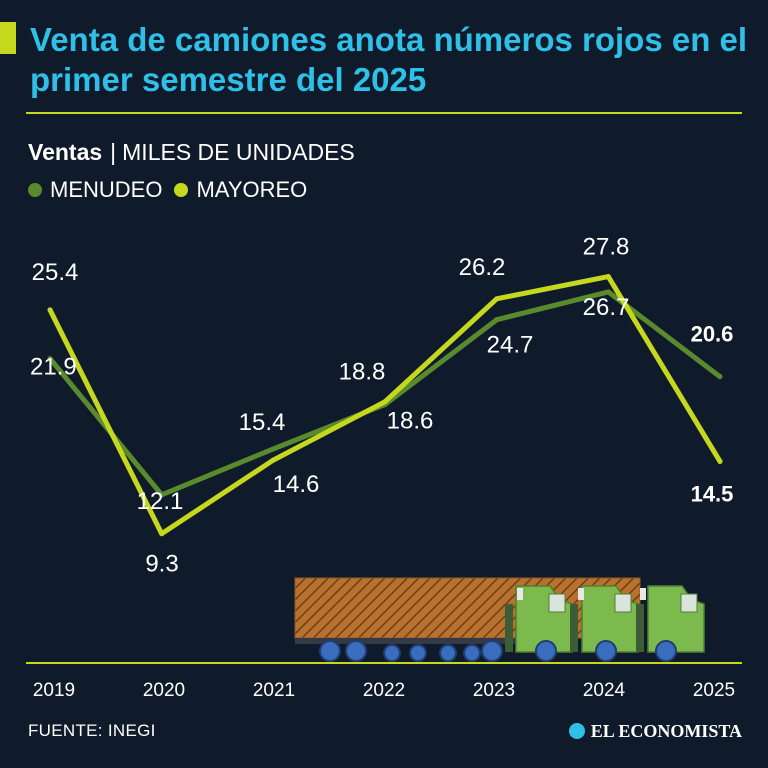  What do you see at coordinates (497, 320) in the screenshot?
I see `data-point-menudeo-2023` at bounding box center [497, 320].